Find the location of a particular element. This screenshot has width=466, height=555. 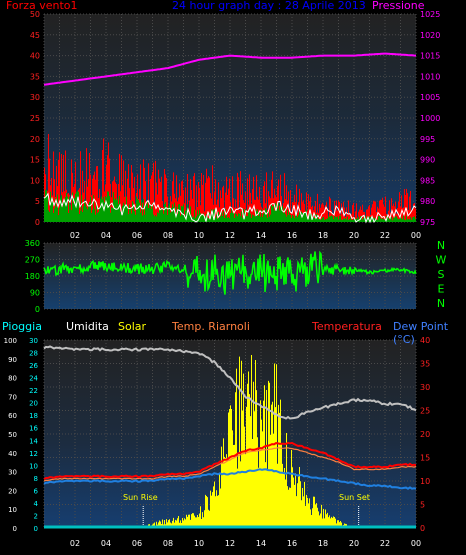

rain-axis-tick: 4 is located at coordinates (36, 504).